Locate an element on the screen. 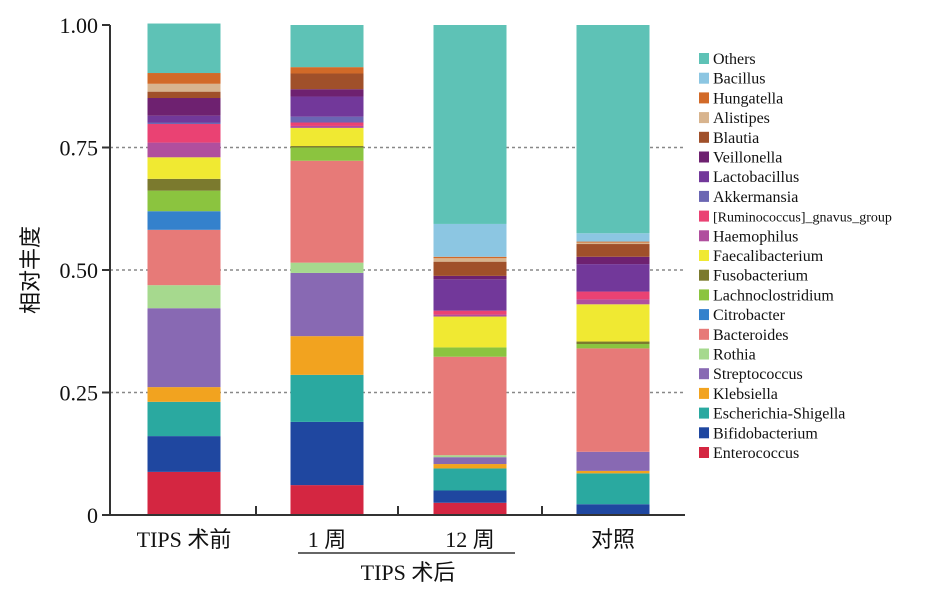  legend-label: Blautia is located at coordinates (736, 138).